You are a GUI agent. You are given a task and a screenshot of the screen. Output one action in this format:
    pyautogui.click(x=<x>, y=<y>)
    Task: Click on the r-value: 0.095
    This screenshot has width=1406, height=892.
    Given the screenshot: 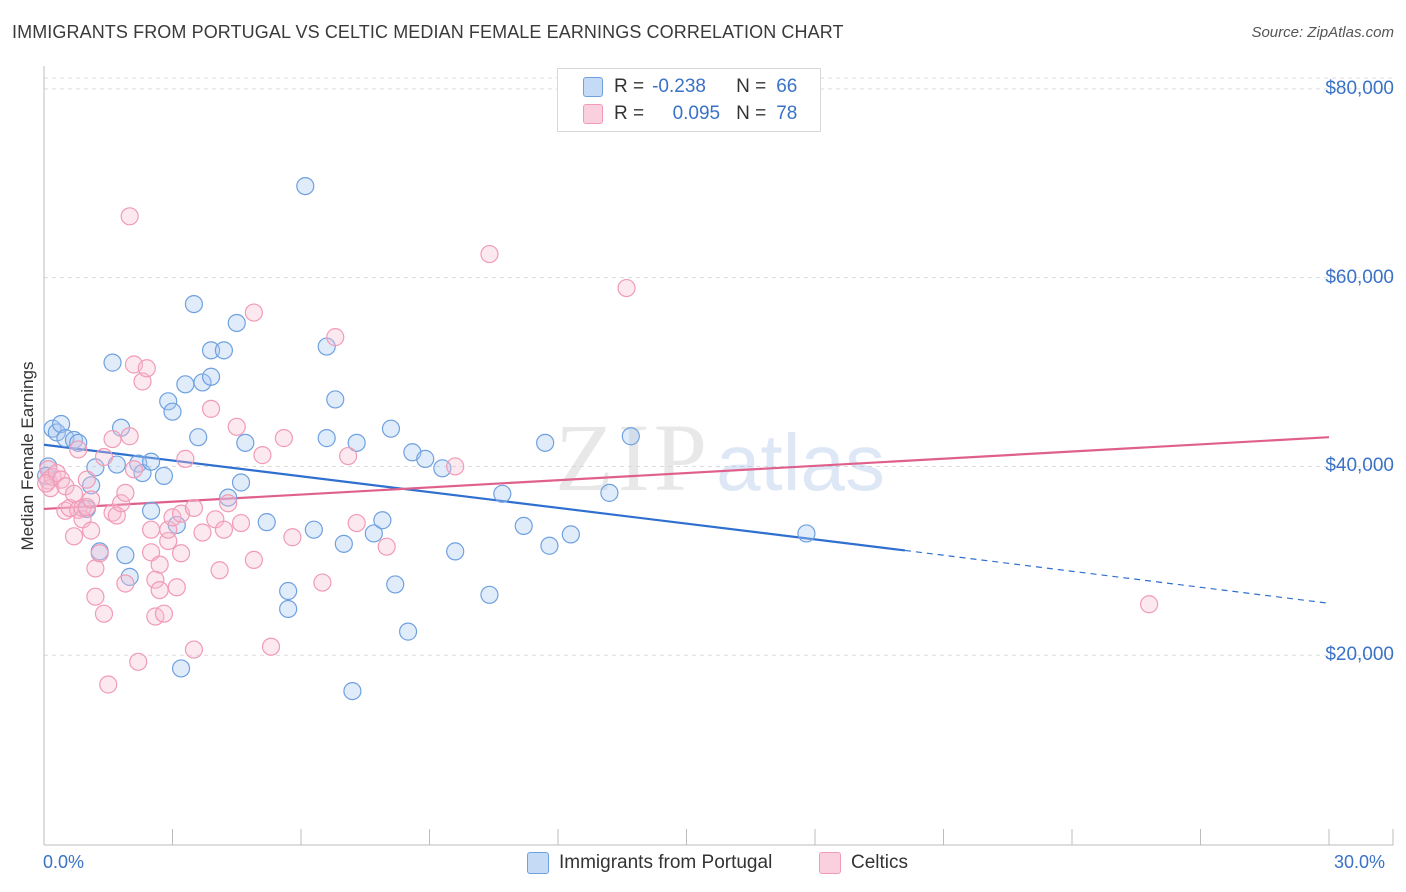 What is the action you would take?
    pyautogui.click(x=696, y=113)
    